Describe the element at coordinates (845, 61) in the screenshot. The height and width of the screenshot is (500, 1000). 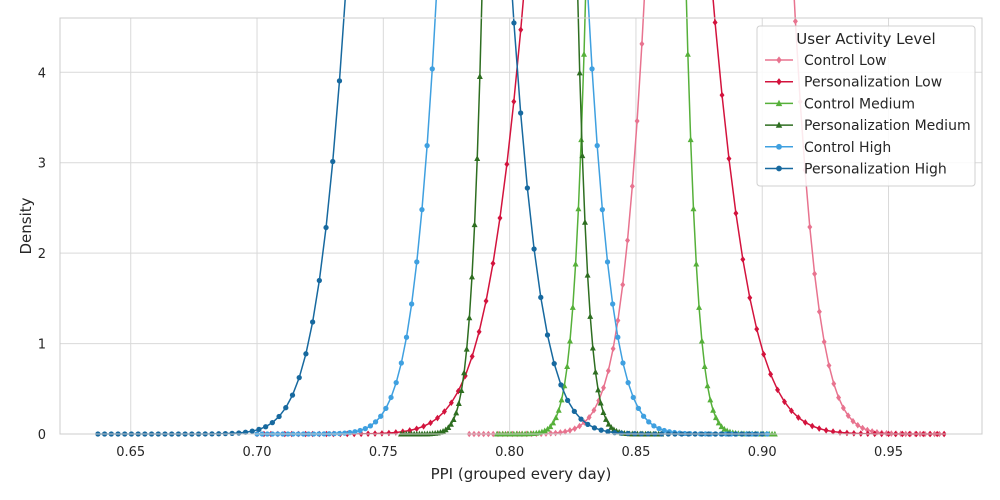
I see `legend-label: Control Low` at that location.